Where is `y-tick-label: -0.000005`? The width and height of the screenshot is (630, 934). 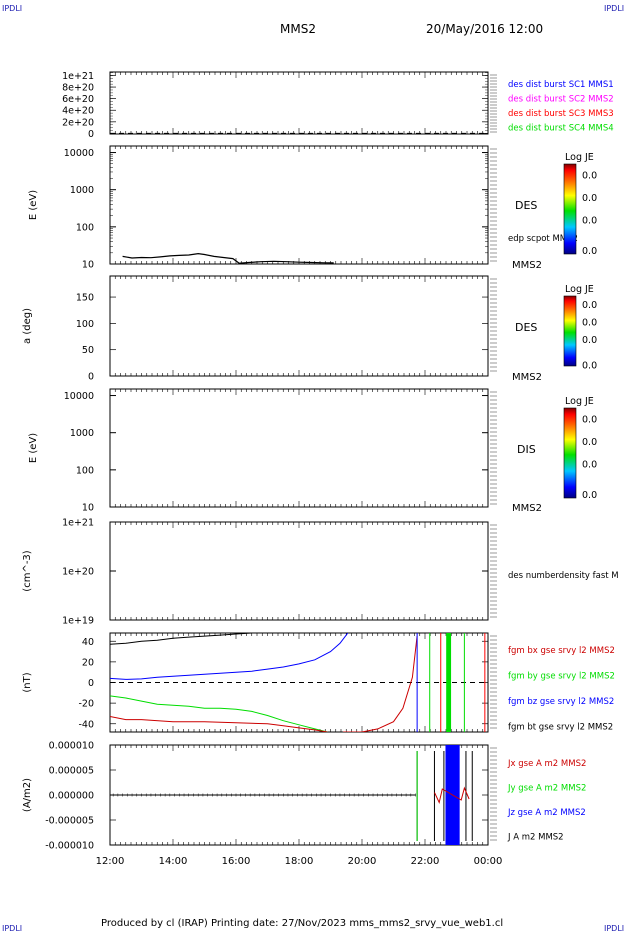
y-tick-label: -0.000005 is located at coordinates (69, 821).